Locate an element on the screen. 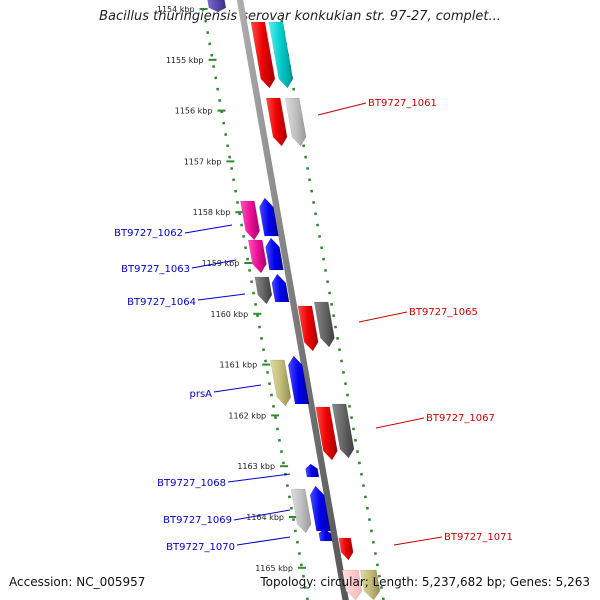  gene-label: BT9727_1062 is located at coordinates (148, 233).